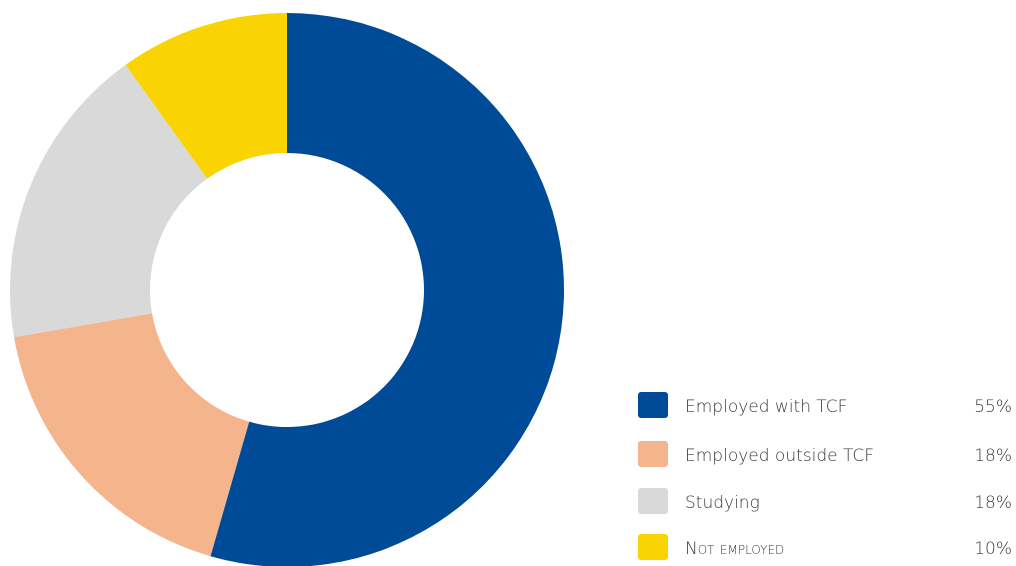 This screenshot has height=566, width=1016. I want to click on slice-studying, so click(108, 201).